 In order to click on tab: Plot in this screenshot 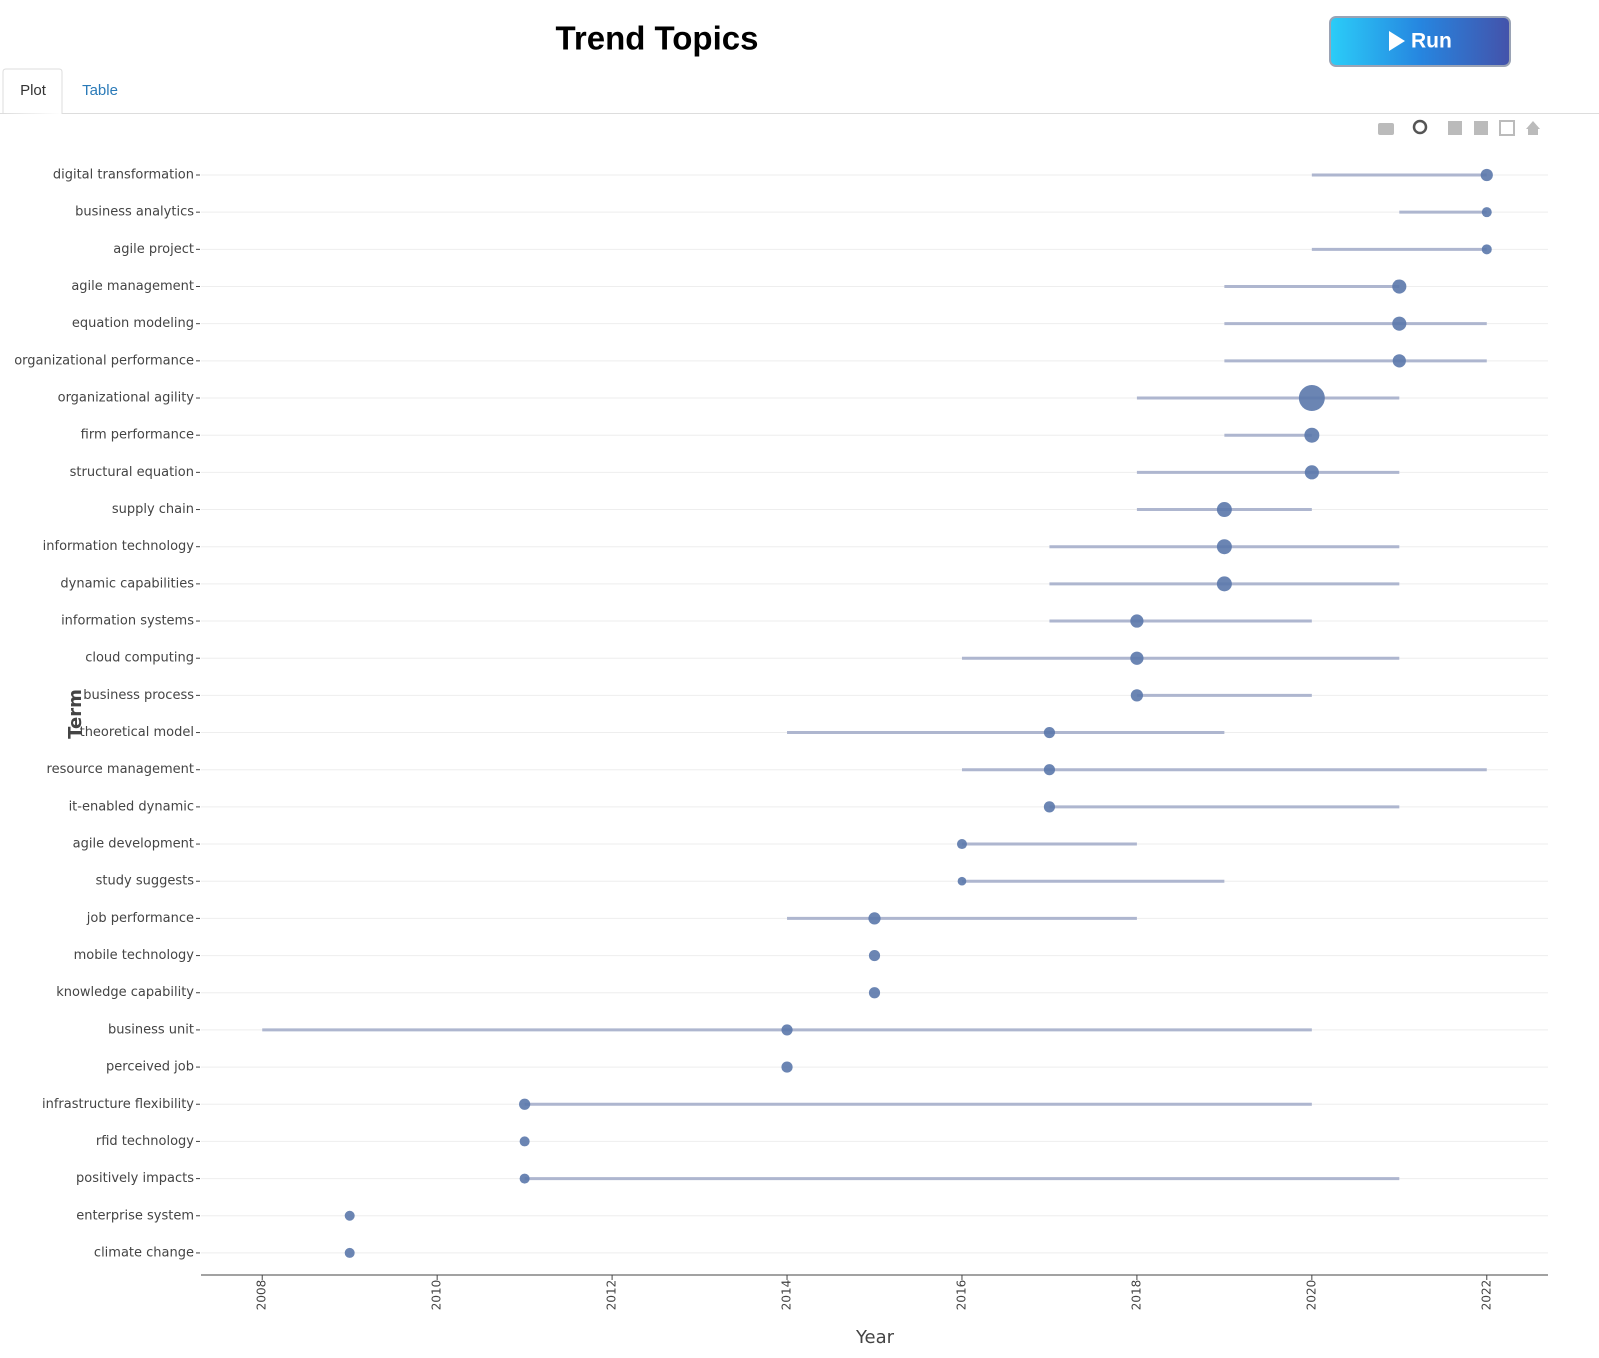, I will do `click(33, 90)`.